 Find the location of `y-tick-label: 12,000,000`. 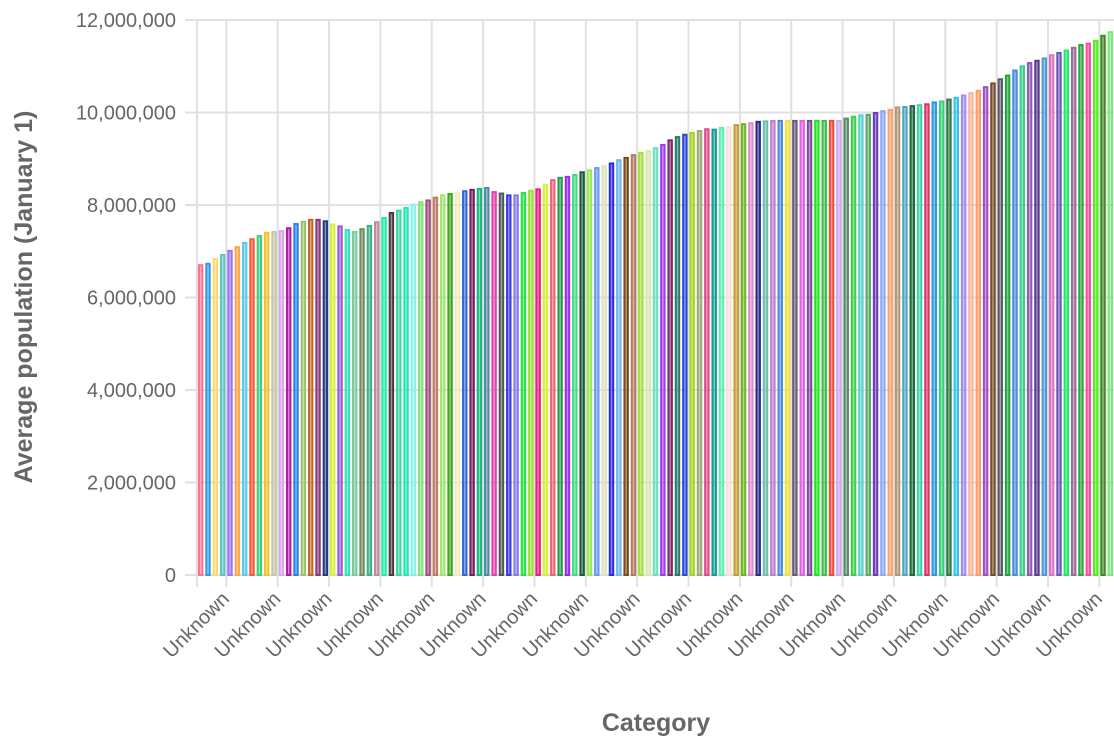

y-tick-label: 12,000,000 is located at coordinates (126, 21).